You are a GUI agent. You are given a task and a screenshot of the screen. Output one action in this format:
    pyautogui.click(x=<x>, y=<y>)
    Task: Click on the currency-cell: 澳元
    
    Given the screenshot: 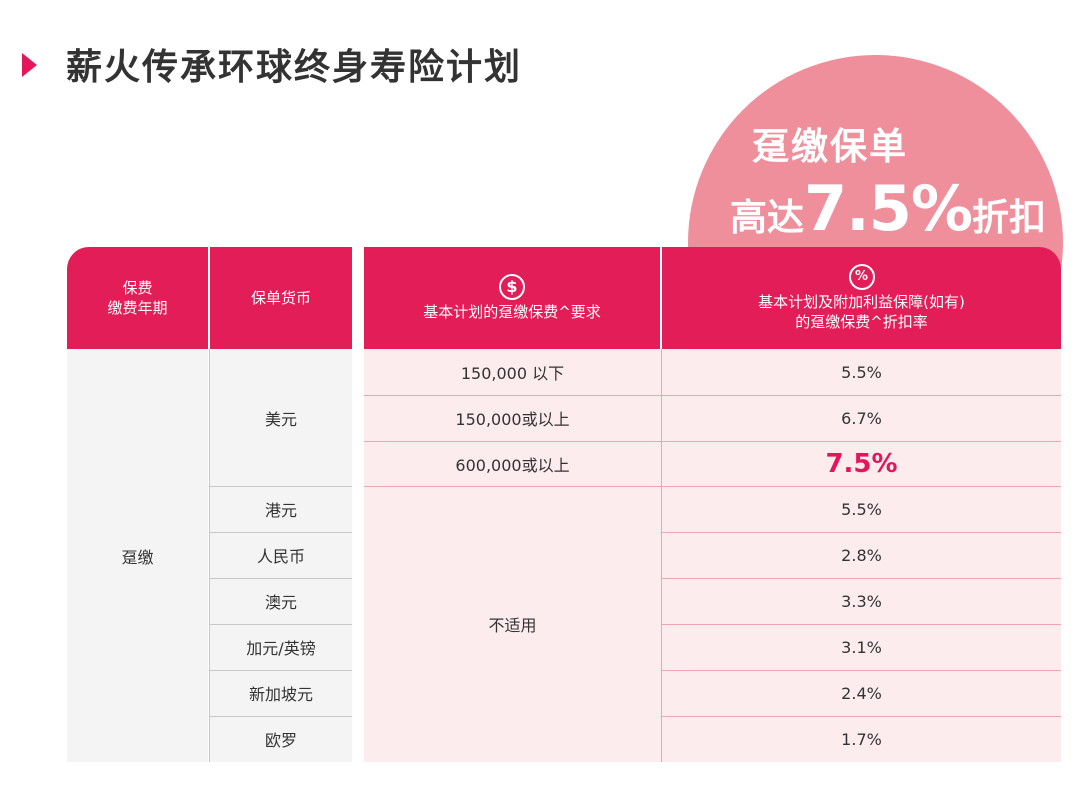 What is the action you would take?
    pyautogui.click(x=280, y=602)
    